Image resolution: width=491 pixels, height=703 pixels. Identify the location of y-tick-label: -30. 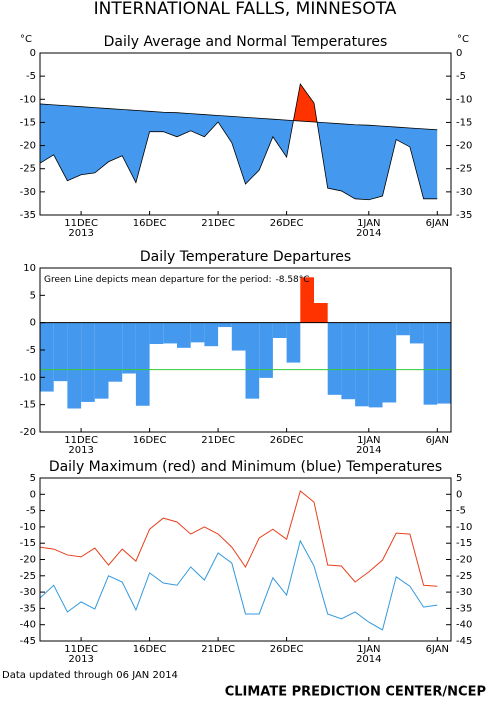
(28, 192).